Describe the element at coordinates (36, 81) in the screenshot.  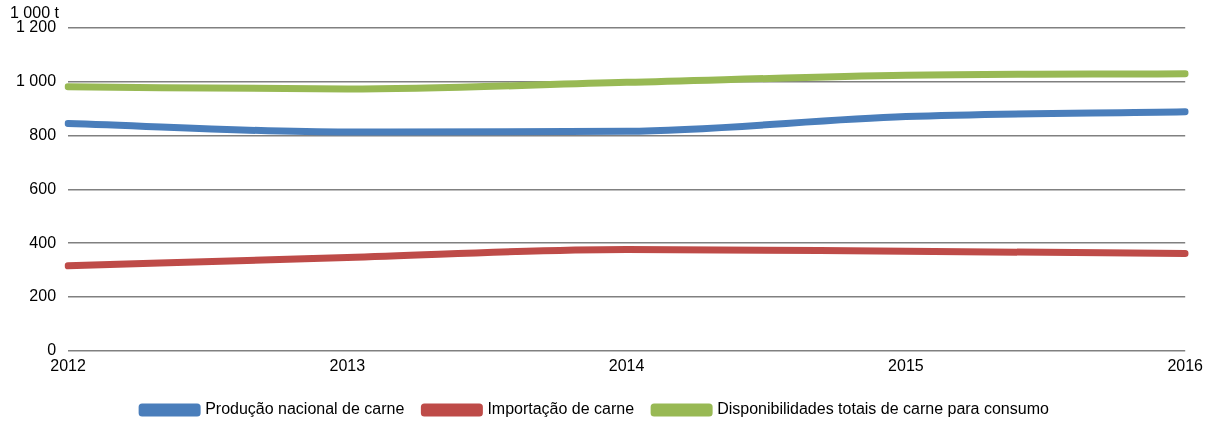
I see `y-tick-label: 1 000` at that location.